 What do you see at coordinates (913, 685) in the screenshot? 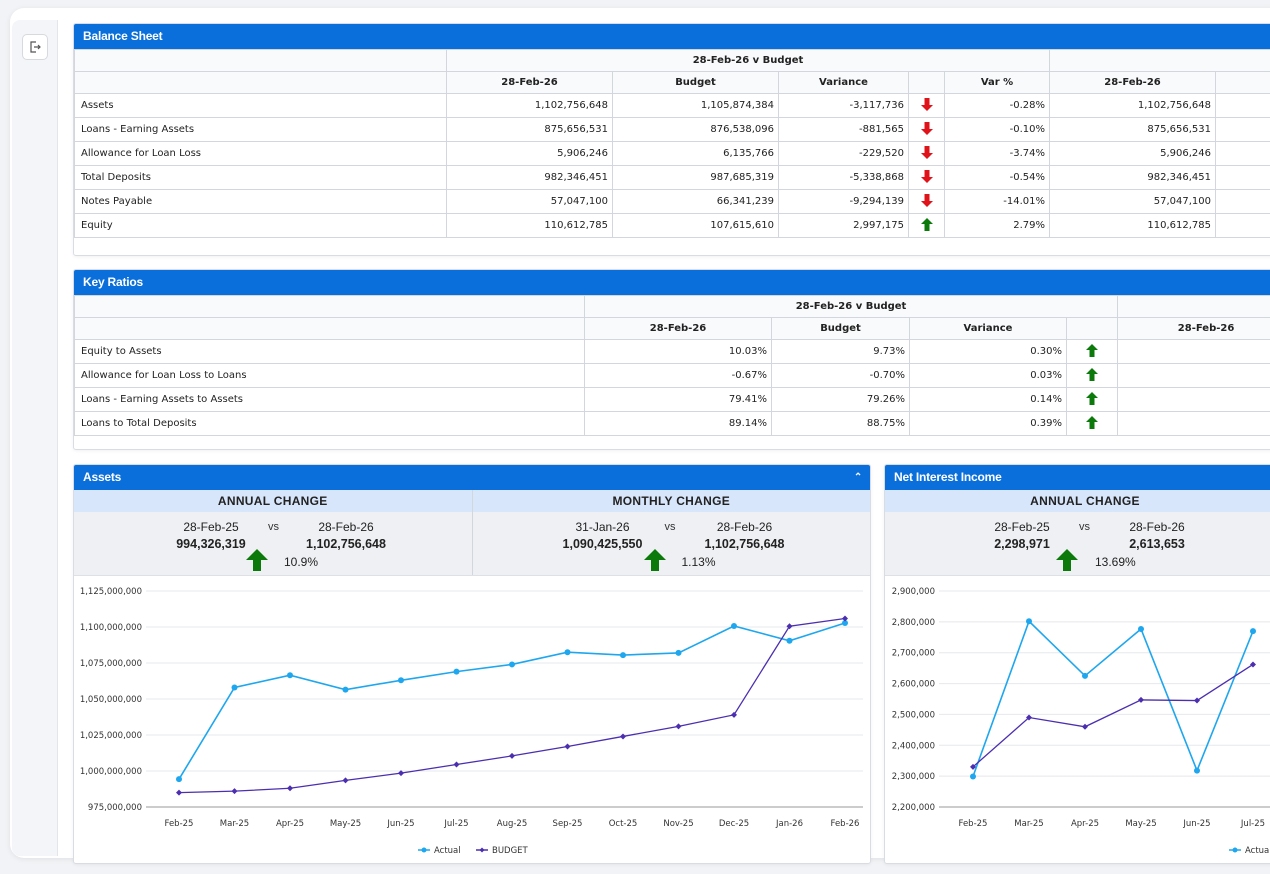
I see `y-tick-label: 2,600,000` at bounding box center [913, 685].